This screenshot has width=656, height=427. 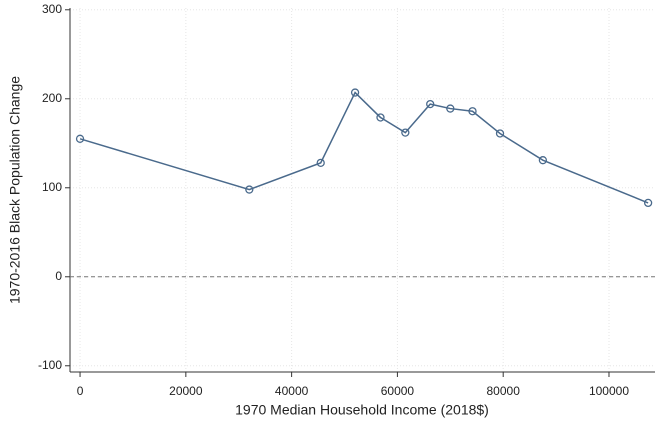 I want to click on y-tick-label: -100, so click(x=50, y=365).